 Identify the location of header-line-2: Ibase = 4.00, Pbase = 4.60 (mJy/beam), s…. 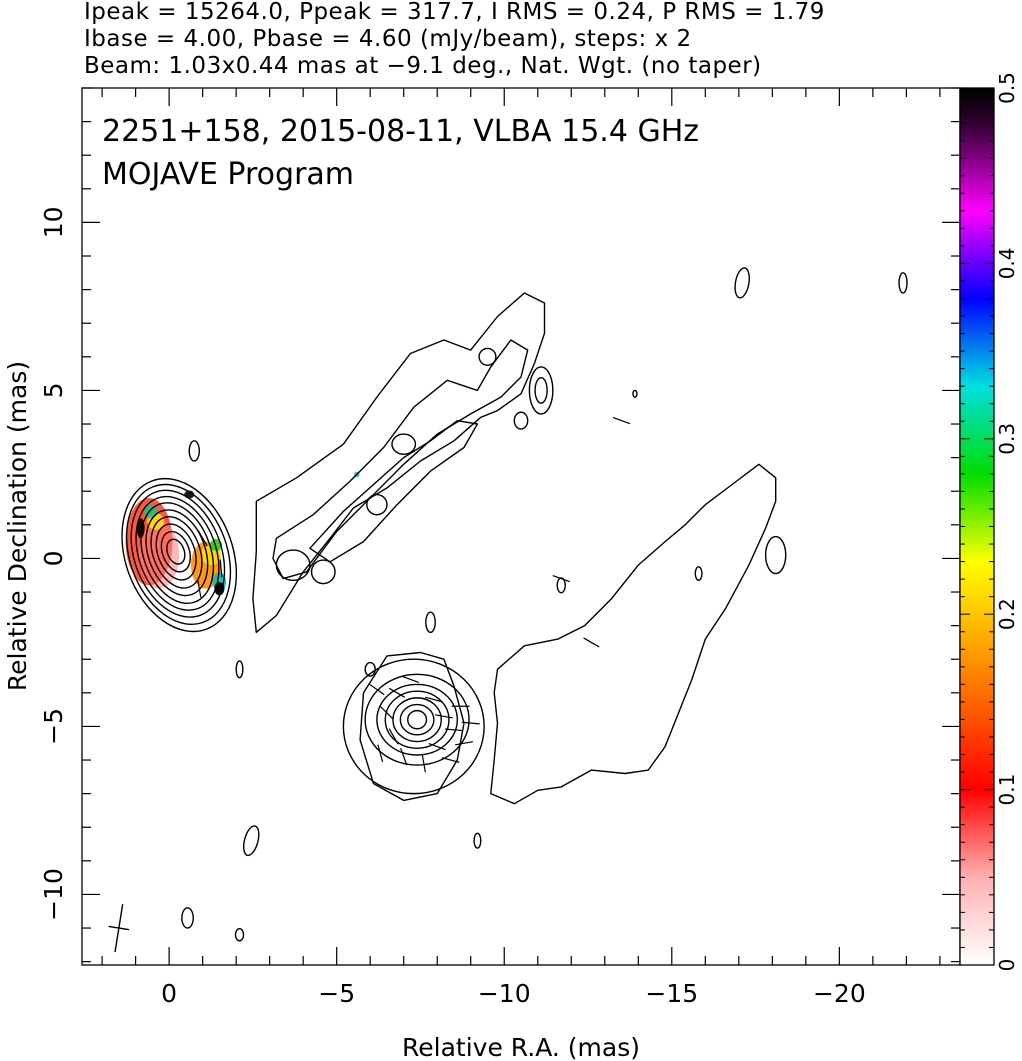
(388, 39).